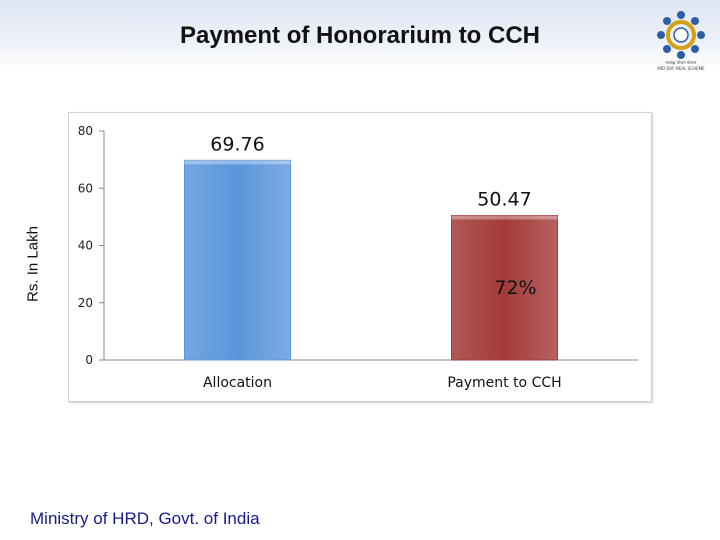 The width and height of the screenshot is (720, 540). Describe the element at coordinates (515, 288) in the screenshot. I see `annotation-label: 72%` at that location.